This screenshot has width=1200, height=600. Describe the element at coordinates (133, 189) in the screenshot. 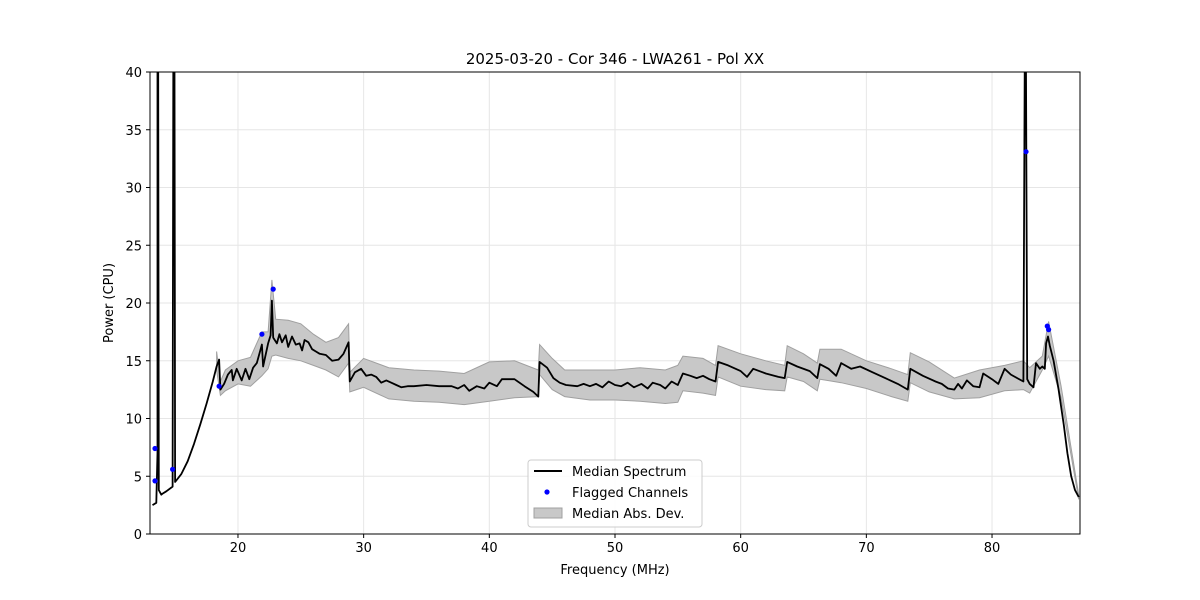

I see `y-tick-label: 30` at that location.